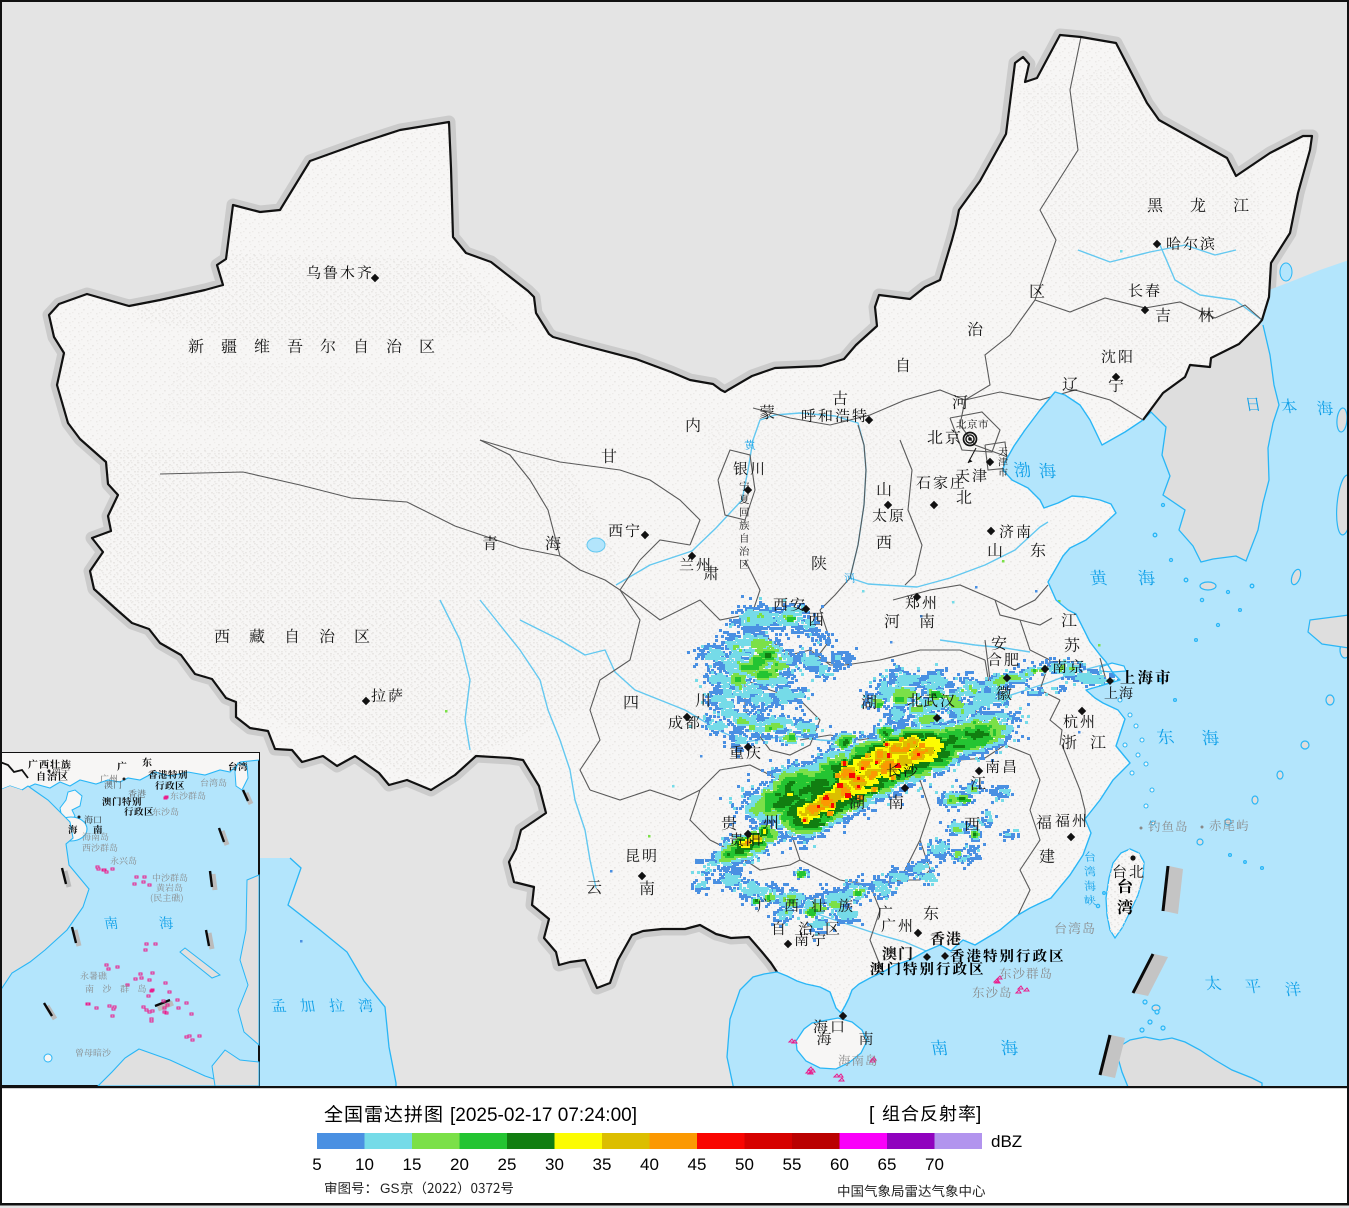 The width and height of the screenshot is (1349, 1208). I want to click on svg-text: 35, so click(602, 1164).